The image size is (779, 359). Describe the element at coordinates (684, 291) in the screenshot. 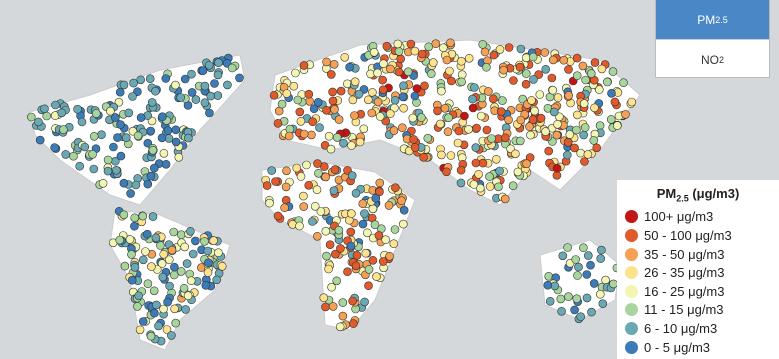

I see `legend-label: 16 - 25 μg/m3` at that location.